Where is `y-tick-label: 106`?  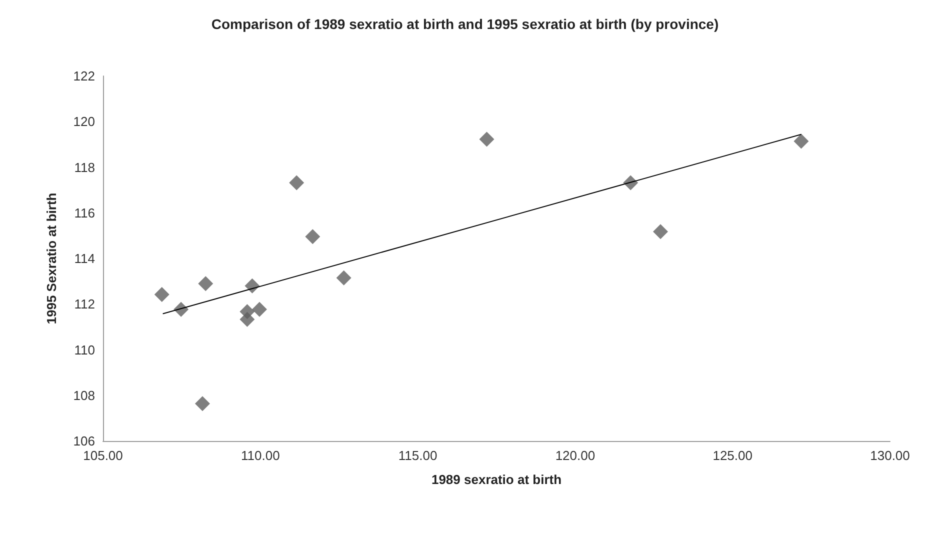 y-tick-label: 106 is located at coordinates (84, 441).